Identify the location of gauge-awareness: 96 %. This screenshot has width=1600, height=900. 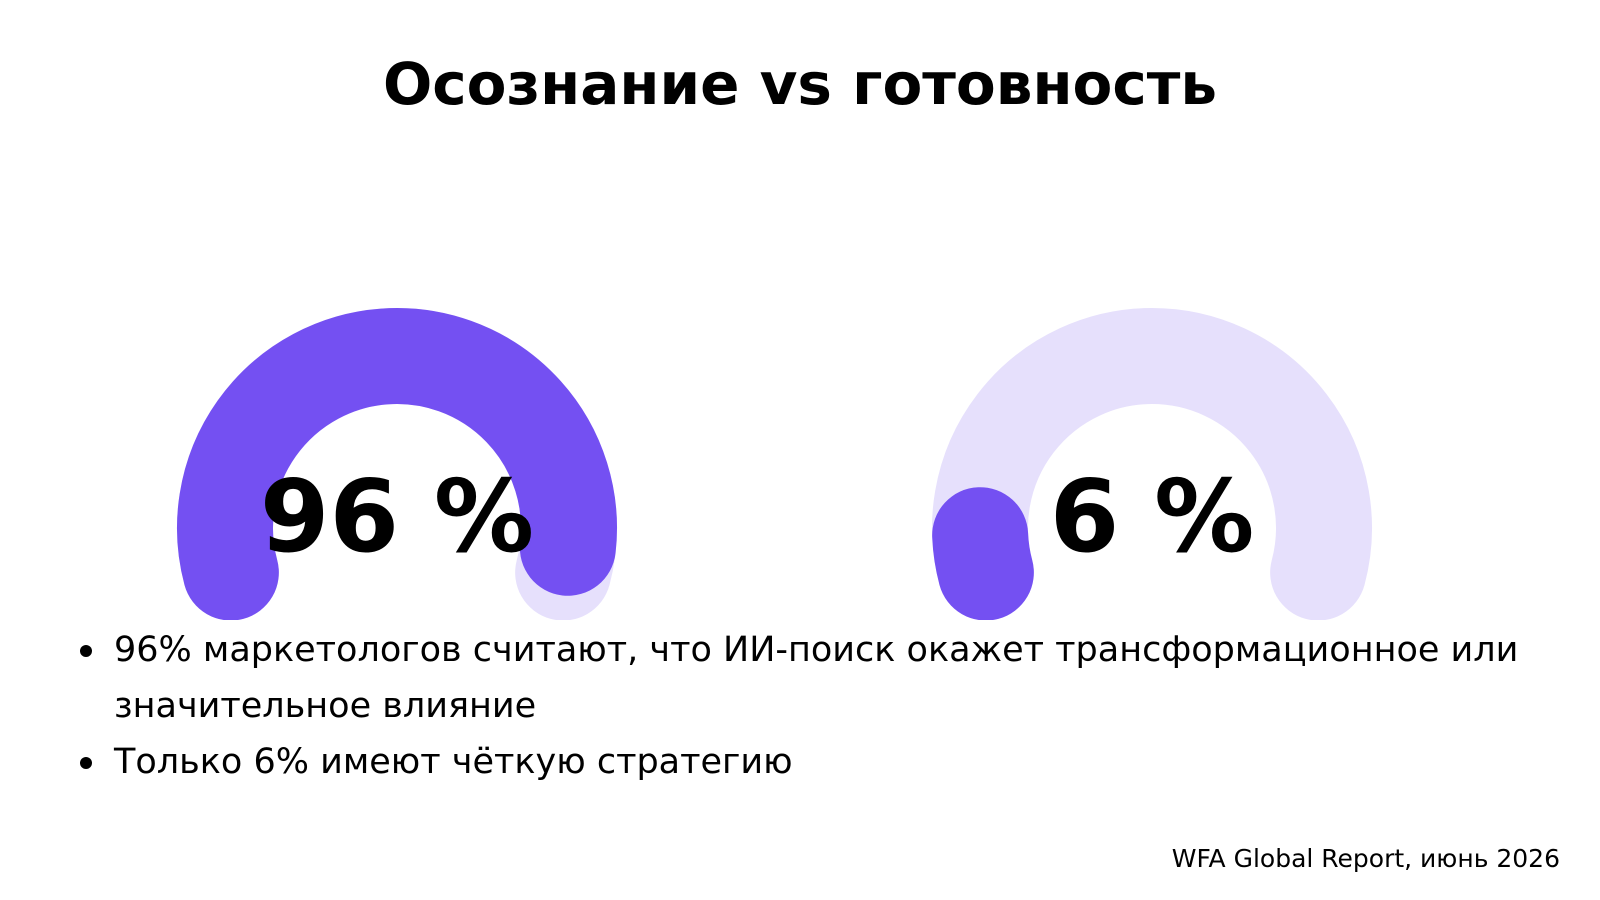
(397, 464).